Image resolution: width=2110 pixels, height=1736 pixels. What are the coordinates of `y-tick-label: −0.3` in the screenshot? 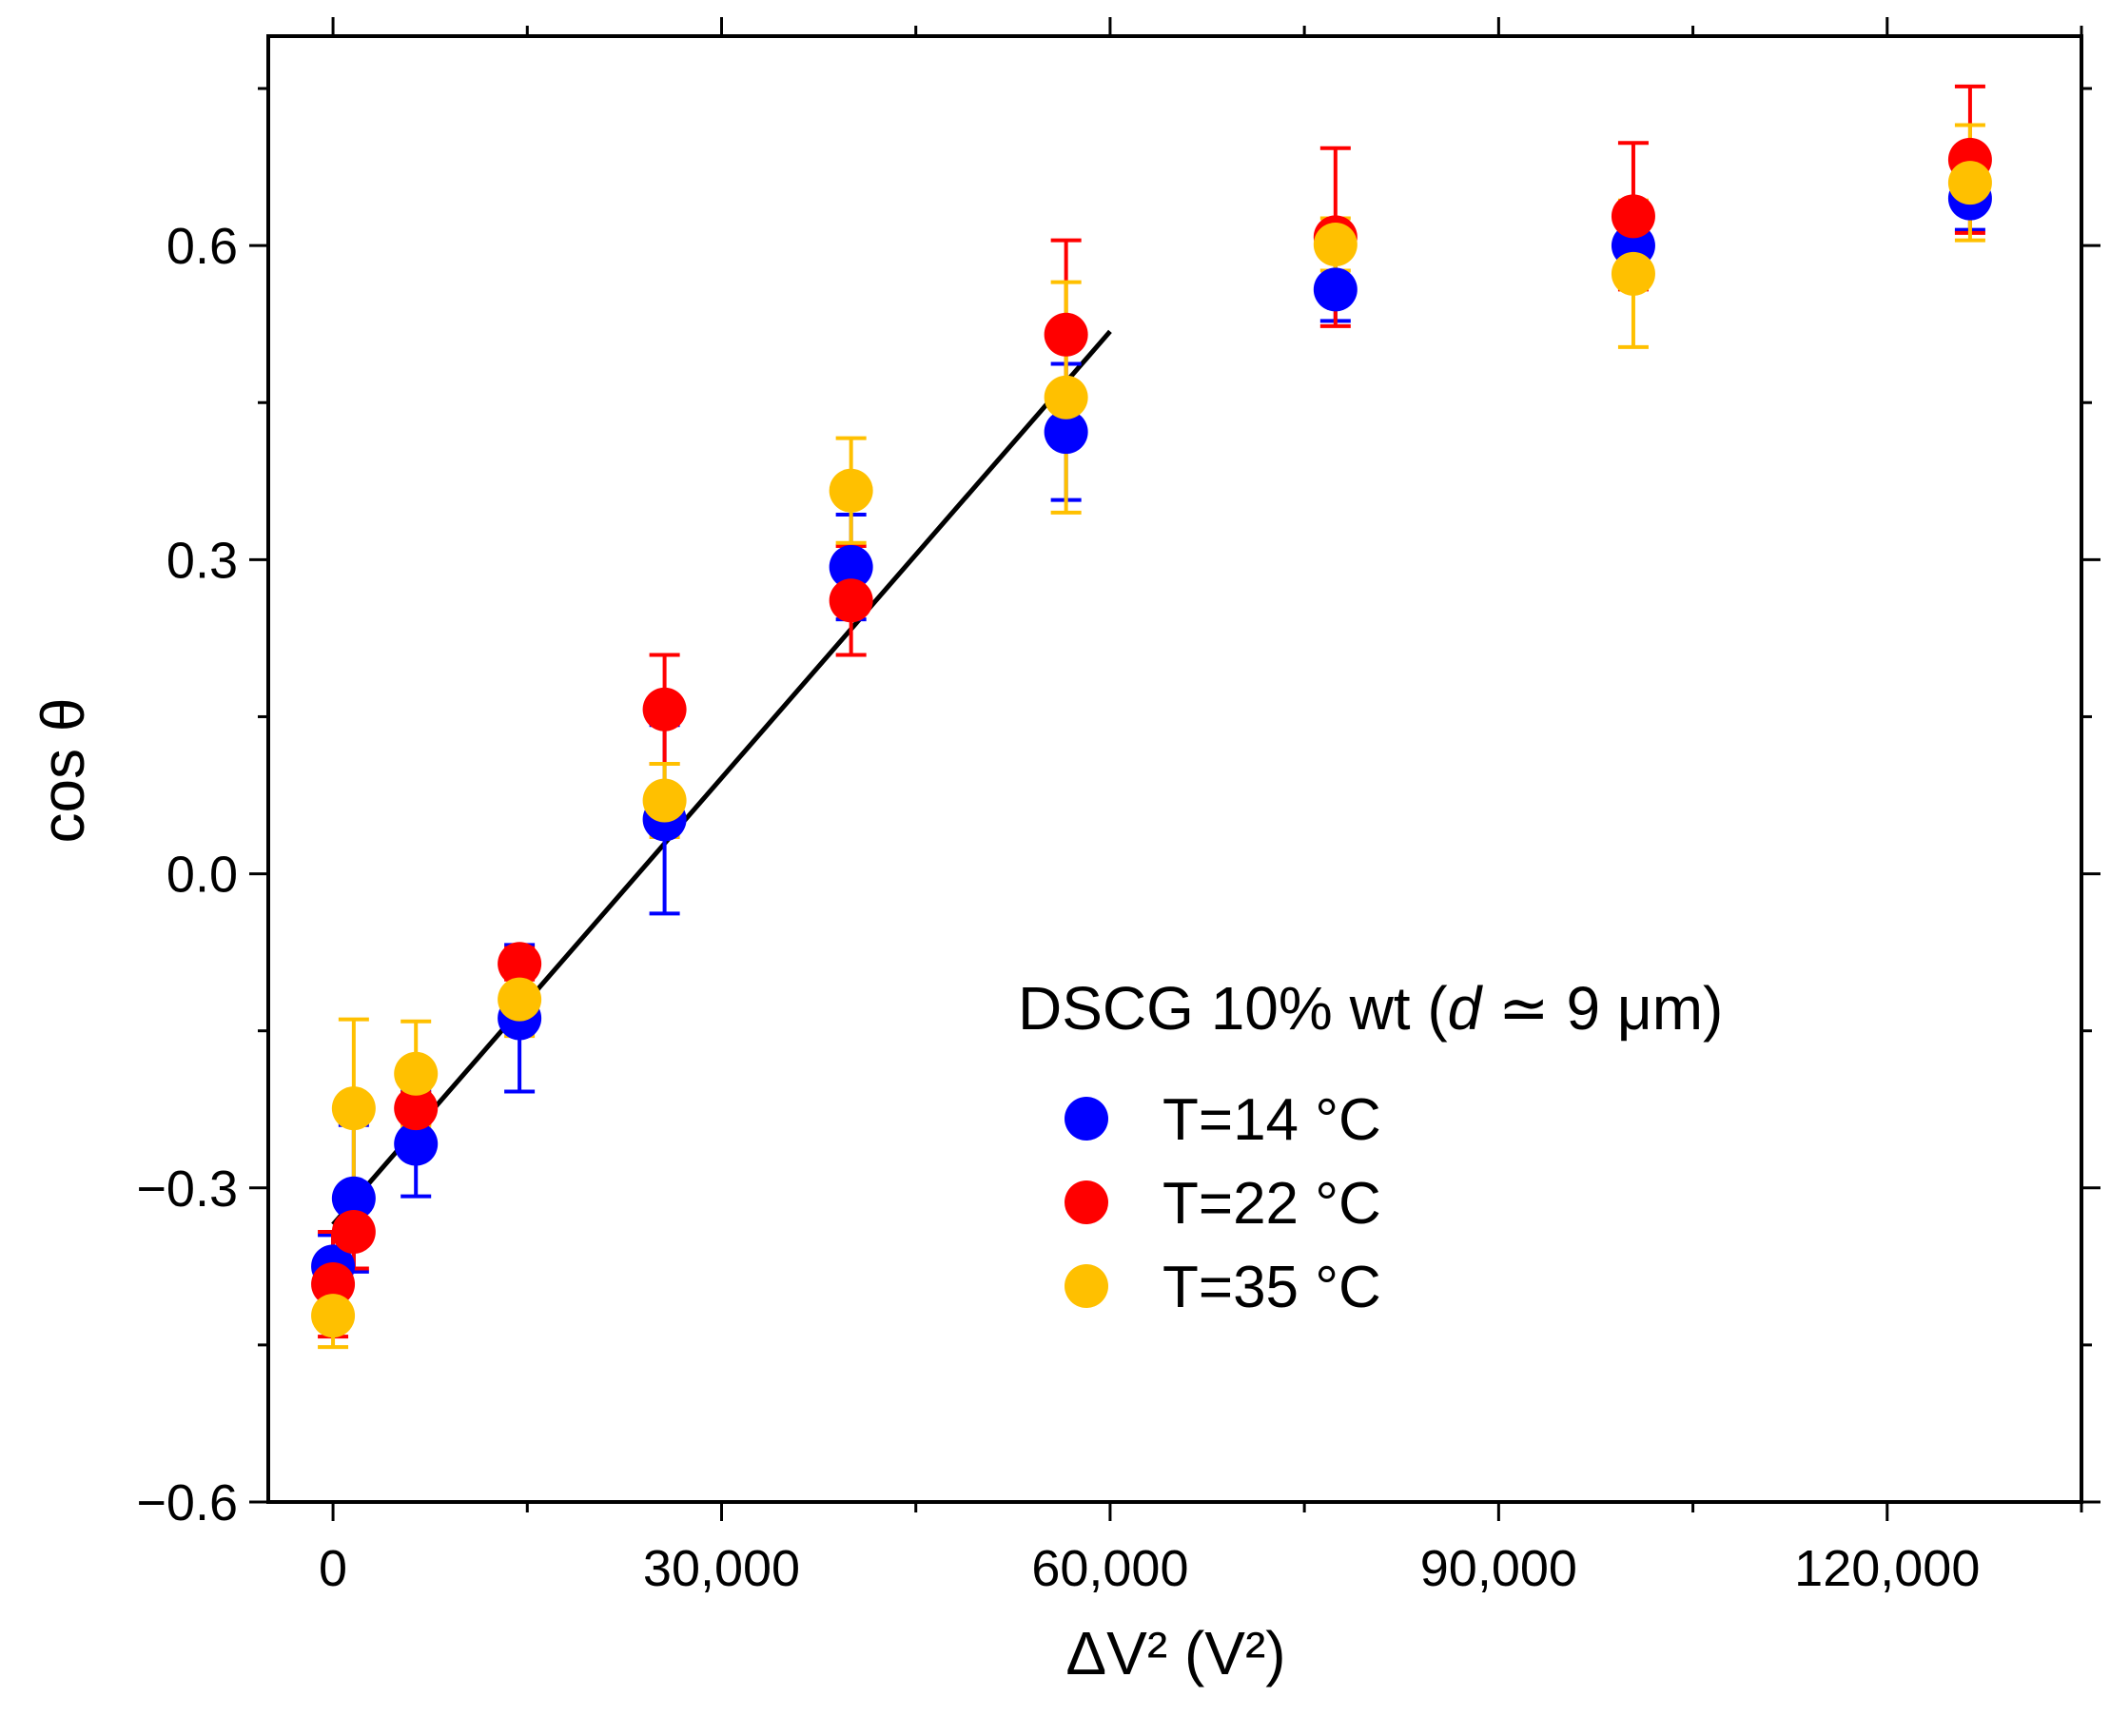 It's located at (187, 1190).